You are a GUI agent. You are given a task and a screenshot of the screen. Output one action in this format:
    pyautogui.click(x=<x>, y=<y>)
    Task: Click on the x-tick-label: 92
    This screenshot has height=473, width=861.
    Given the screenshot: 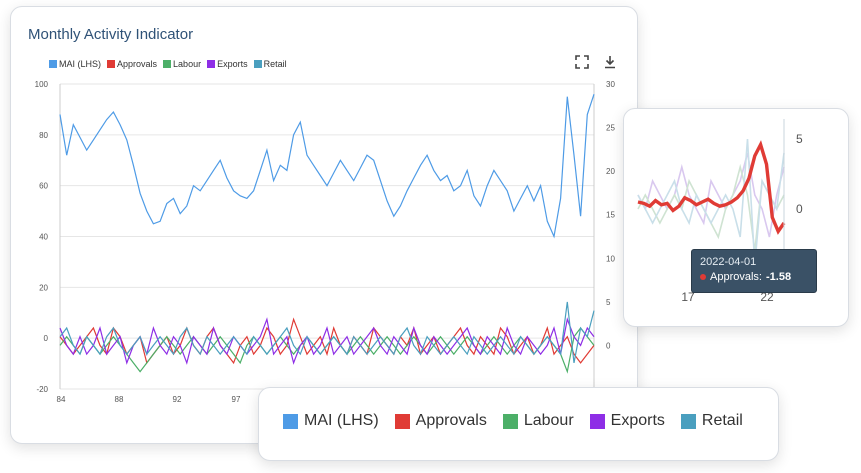 What is the action you would take?
    pyautogui.click(x=177, y=399)
    